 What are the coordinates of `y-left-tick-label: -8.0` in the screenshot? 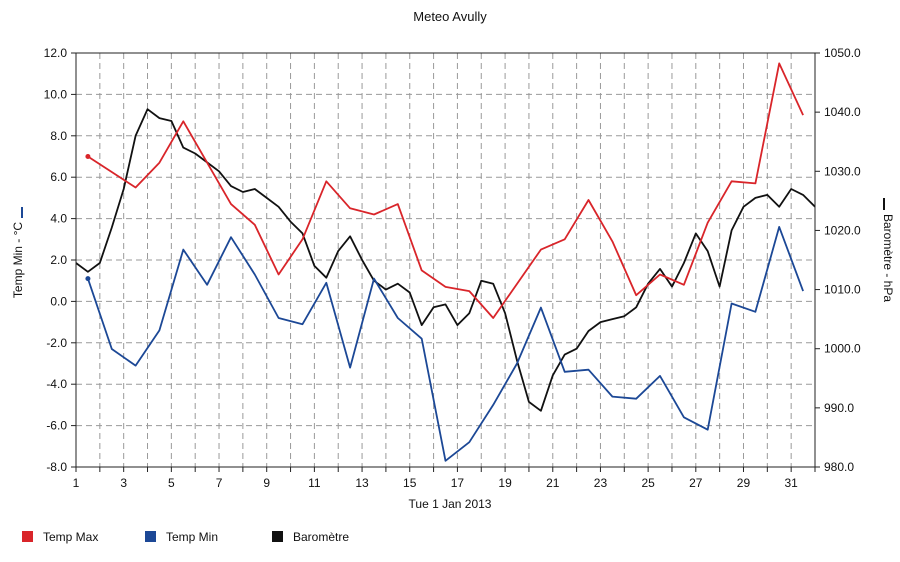 It's located at (56, 467).